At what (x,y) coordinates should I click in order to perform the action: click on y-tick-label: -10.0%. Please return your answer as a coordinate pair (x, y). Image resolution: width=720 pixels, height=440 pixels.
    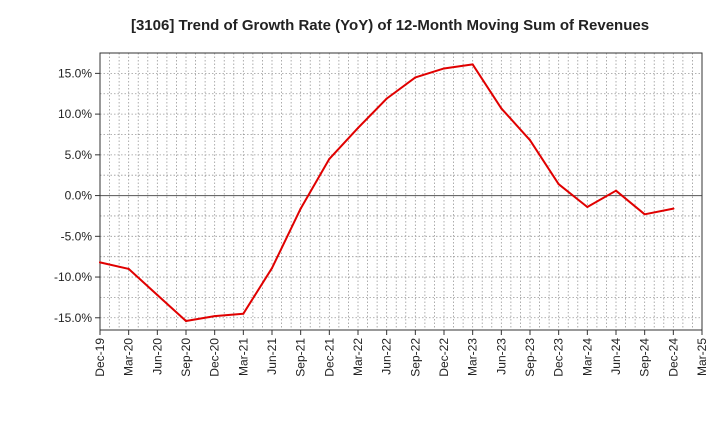
    Looking at the image, I should click on (73, 277).